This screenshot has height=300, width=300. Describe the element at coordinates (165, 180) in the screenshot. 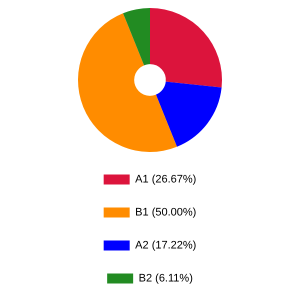

I see `legend-label: A1 (26.67%)` at that location.